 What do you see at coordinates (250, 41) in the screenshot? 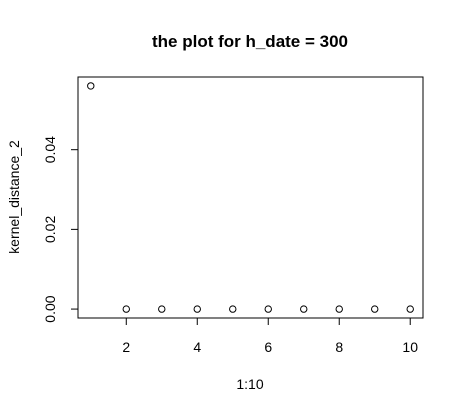
I see `chart-title: the plot for h_date = 300` at bounding box center [250, 41].